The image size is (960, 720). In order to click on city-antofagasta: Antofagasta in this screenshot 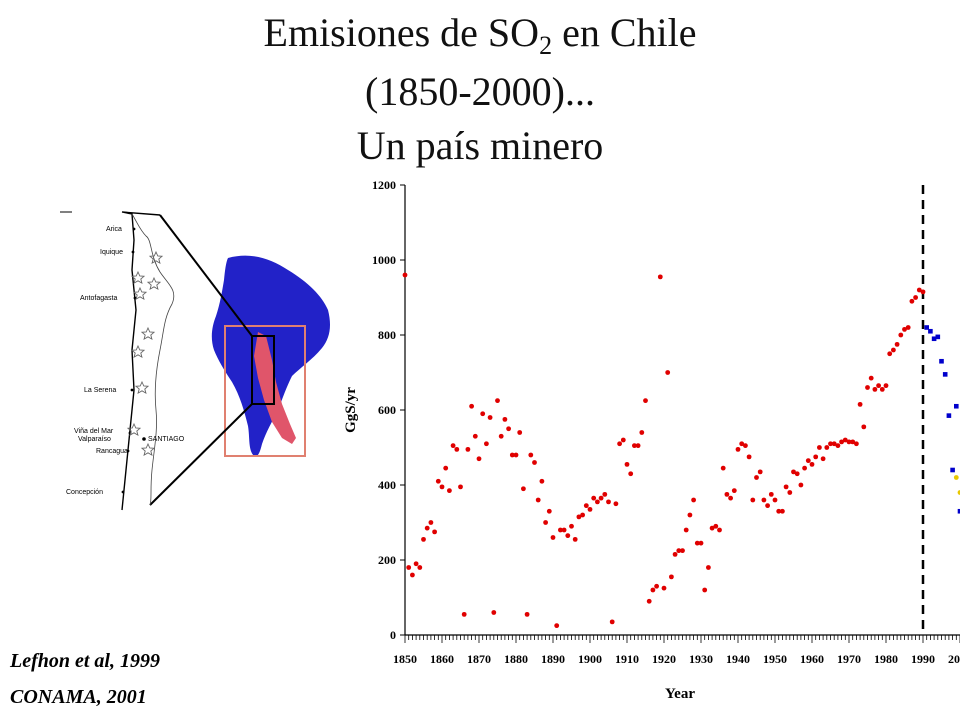, I will do `click(98, 298)`.